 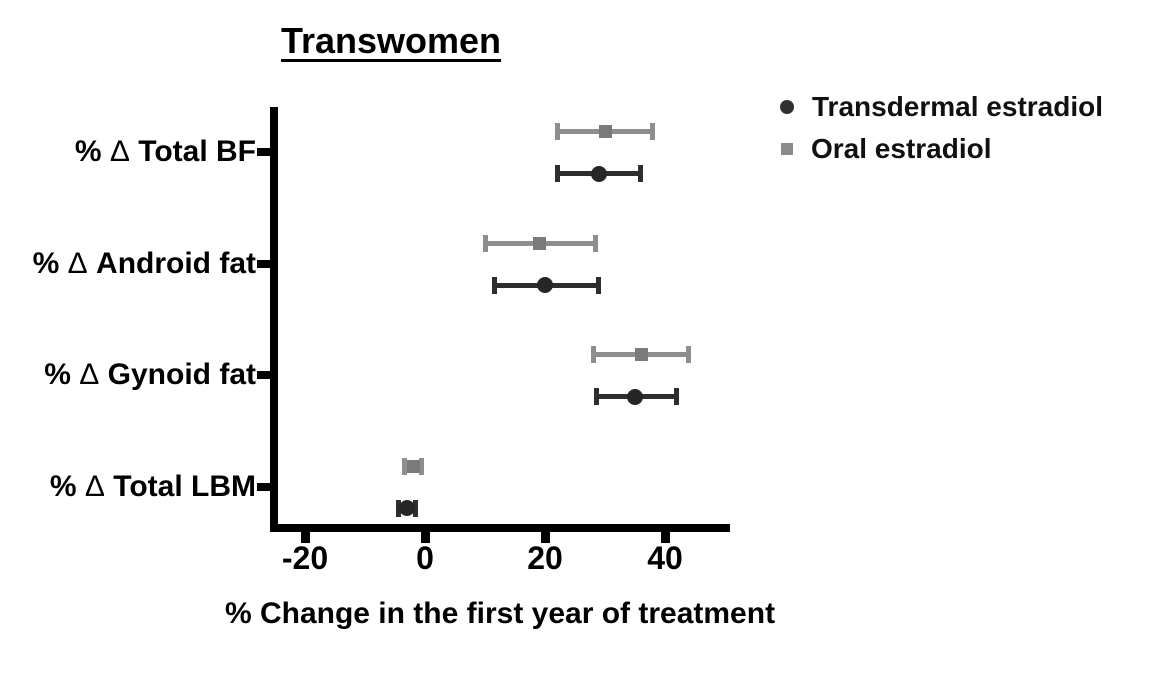 What do you see at coordinates (152, 486) in the screenshot?
I see `y-axis-category-label: % Δ Total LBM` at bounding box center [152, 486].